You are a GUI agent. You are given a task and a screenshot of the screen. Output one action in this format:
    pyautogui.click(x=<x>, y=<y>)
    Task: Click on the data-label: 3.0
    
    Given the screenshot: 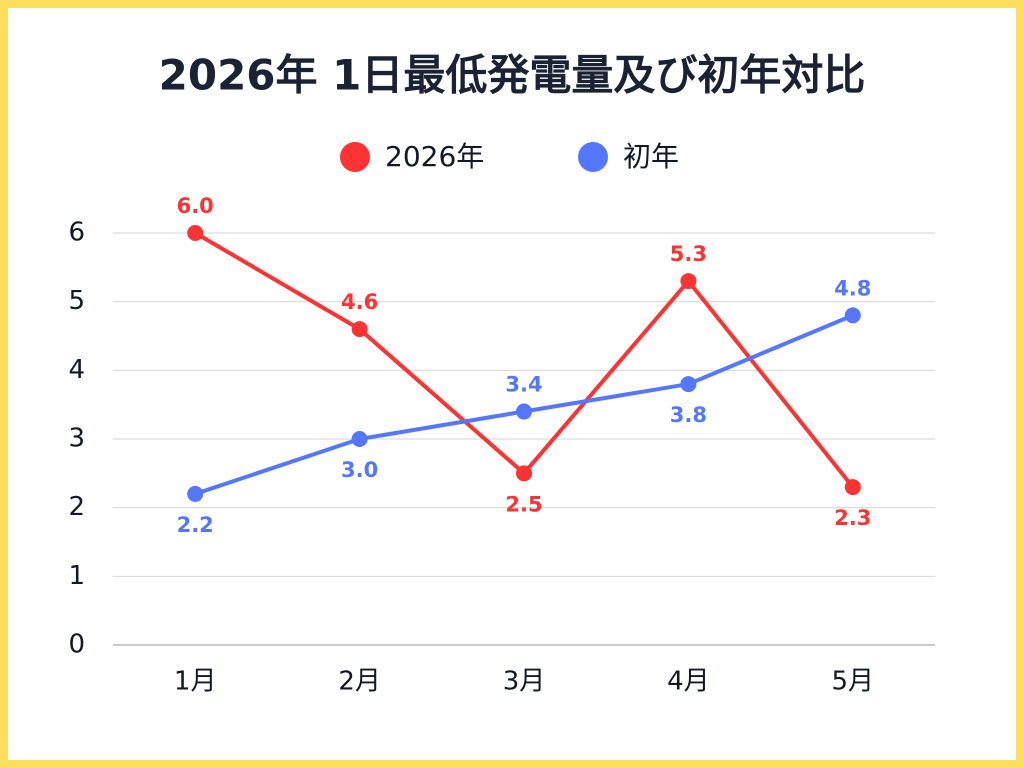 What is the action you would take?
    pyautogui.click(x=359, y=470)
    